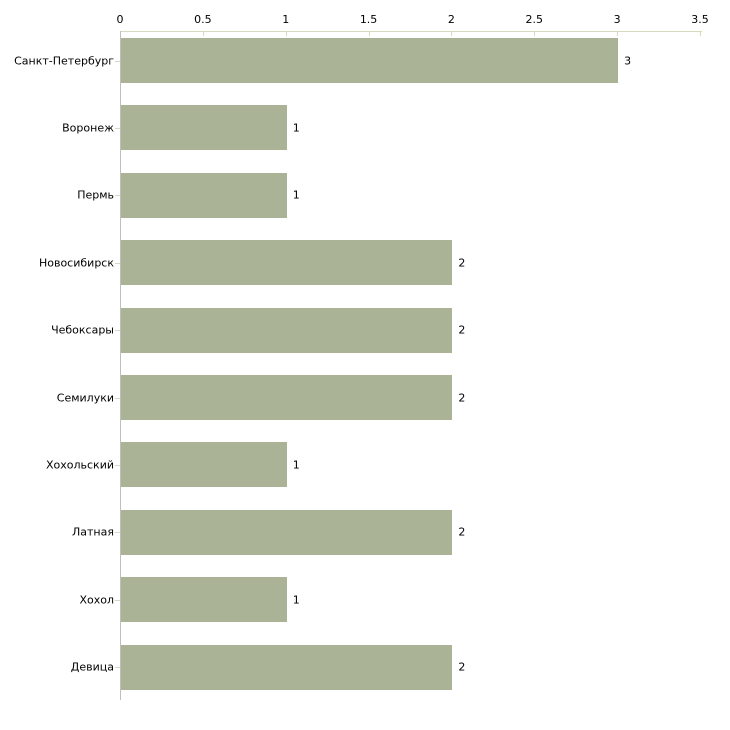  Describe the element at coordinates (82, 330) in the screenshot. I see `category-label: Чебоксары` at that location.